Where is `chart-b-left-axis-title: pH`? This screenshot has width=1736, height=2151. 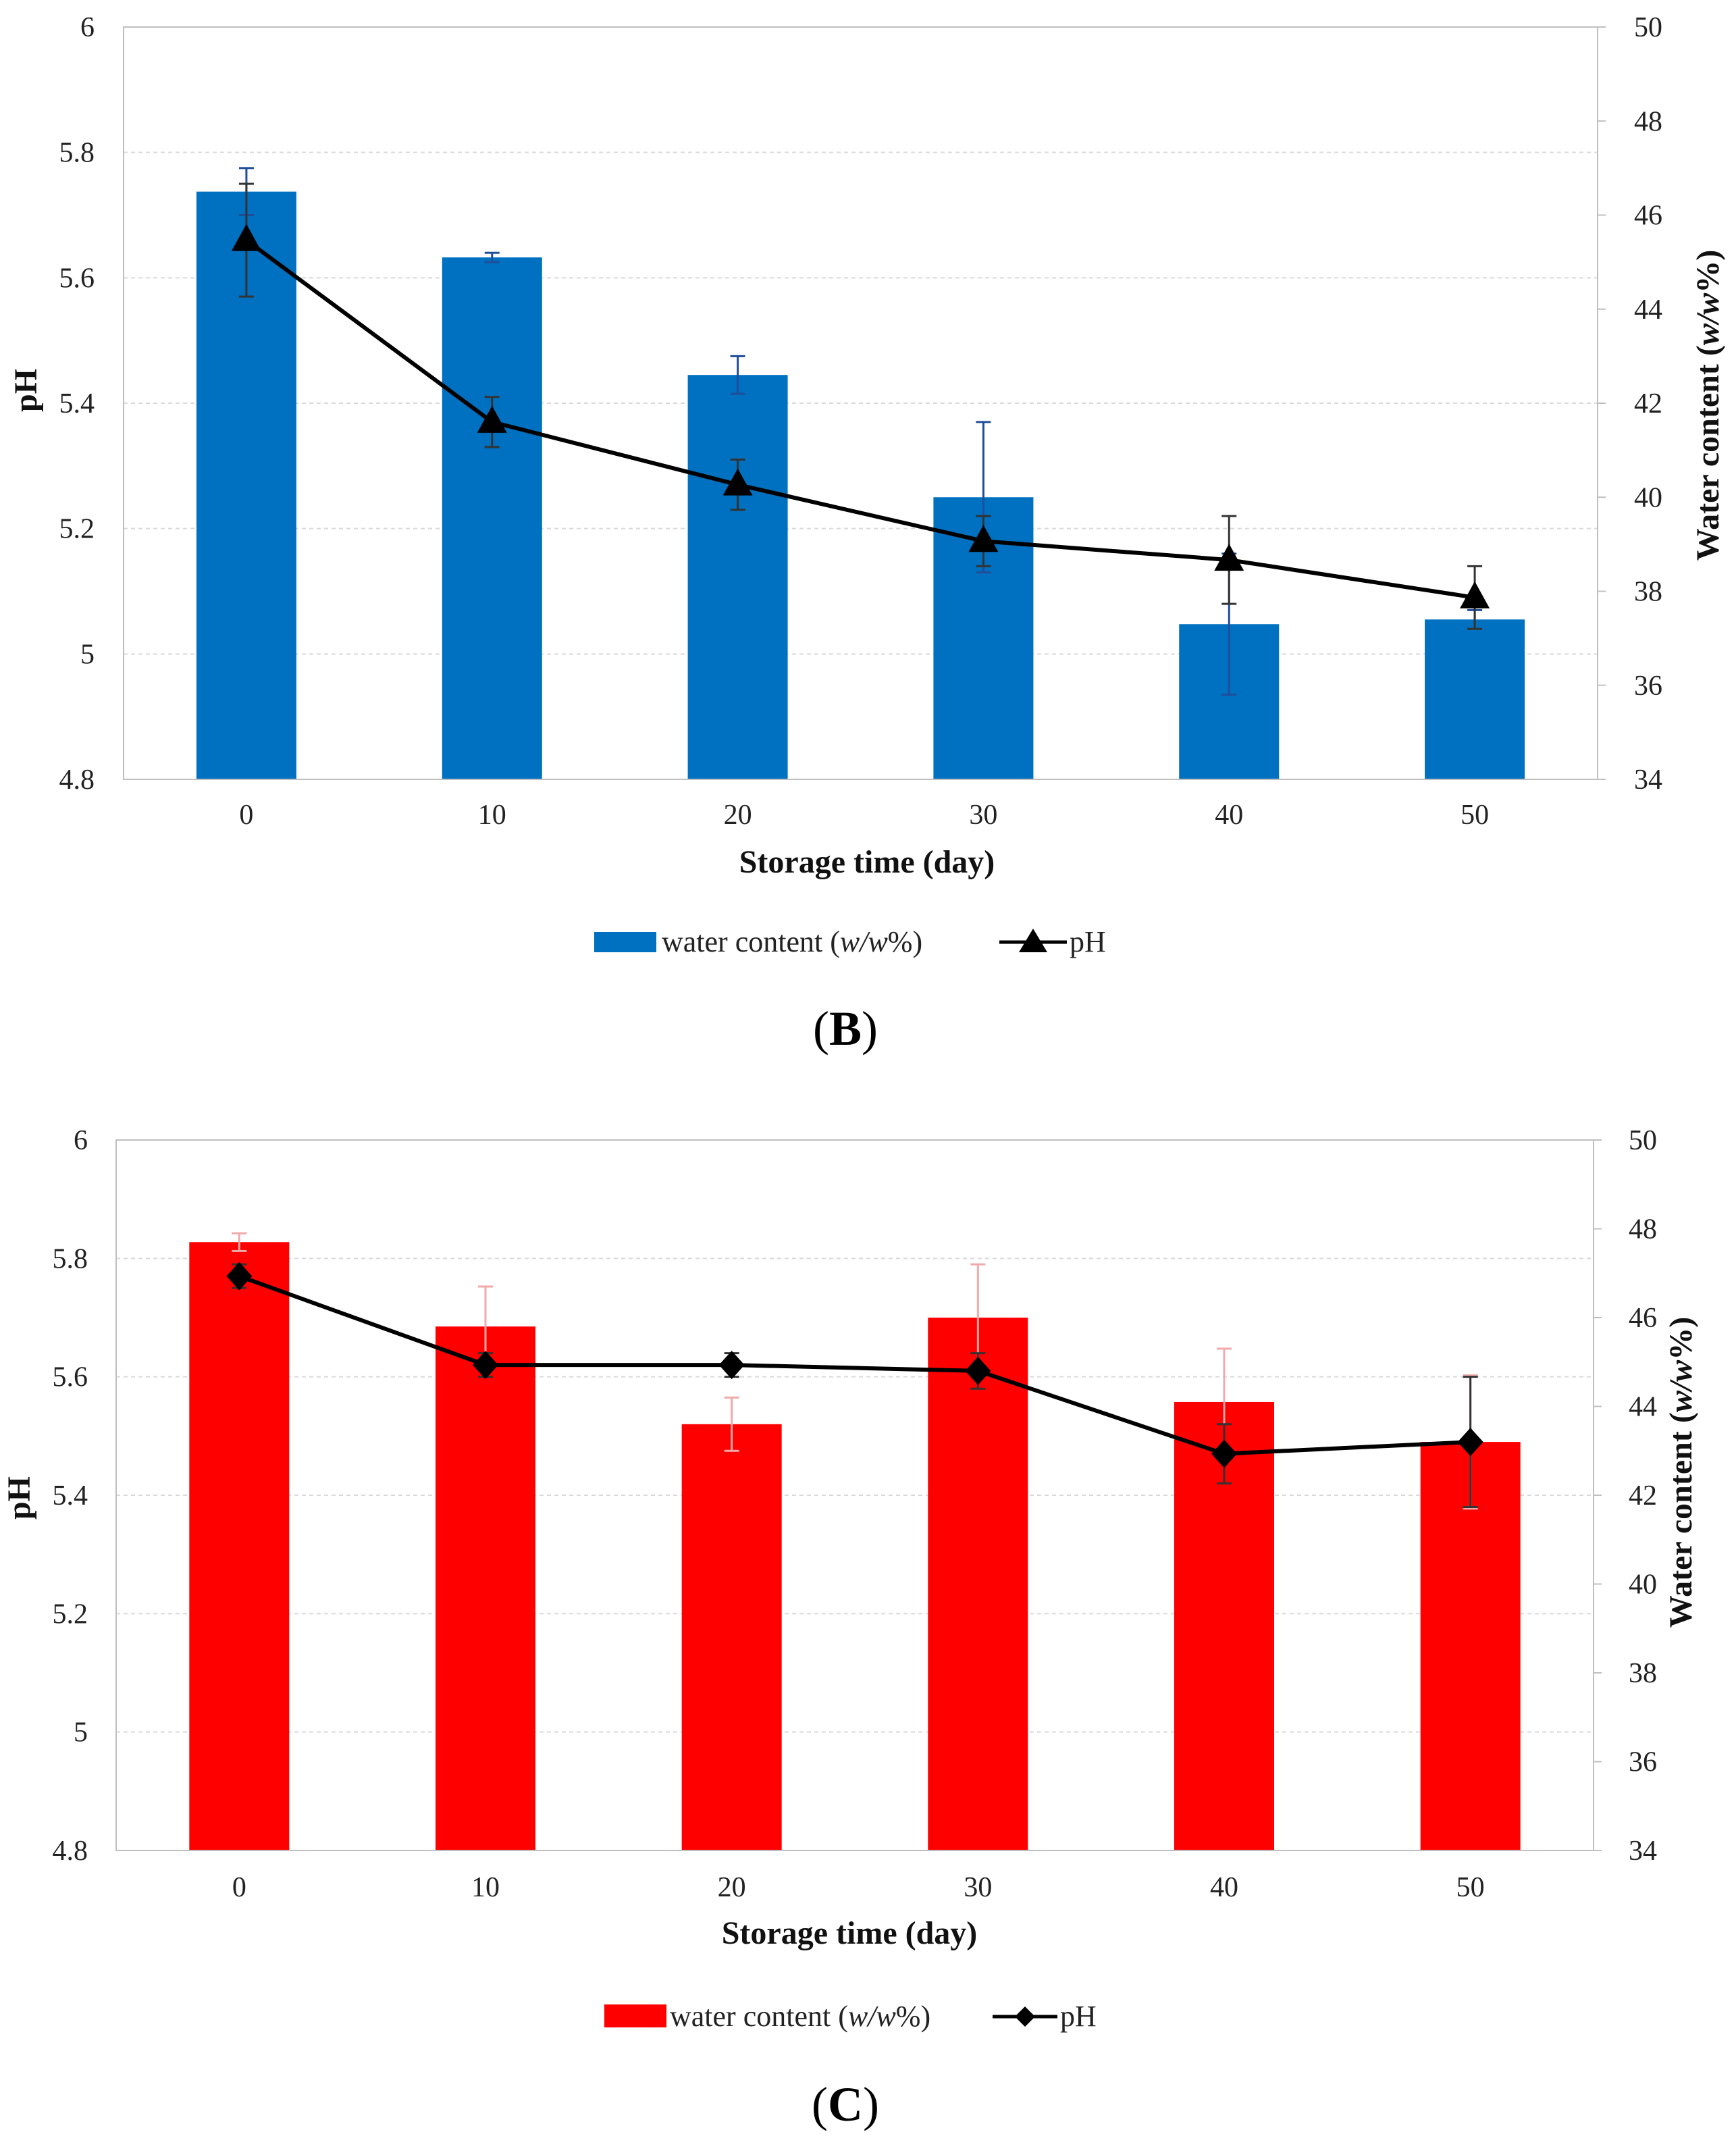 chart-b-left-axis-title: pH is located at coordinates (26, 390).